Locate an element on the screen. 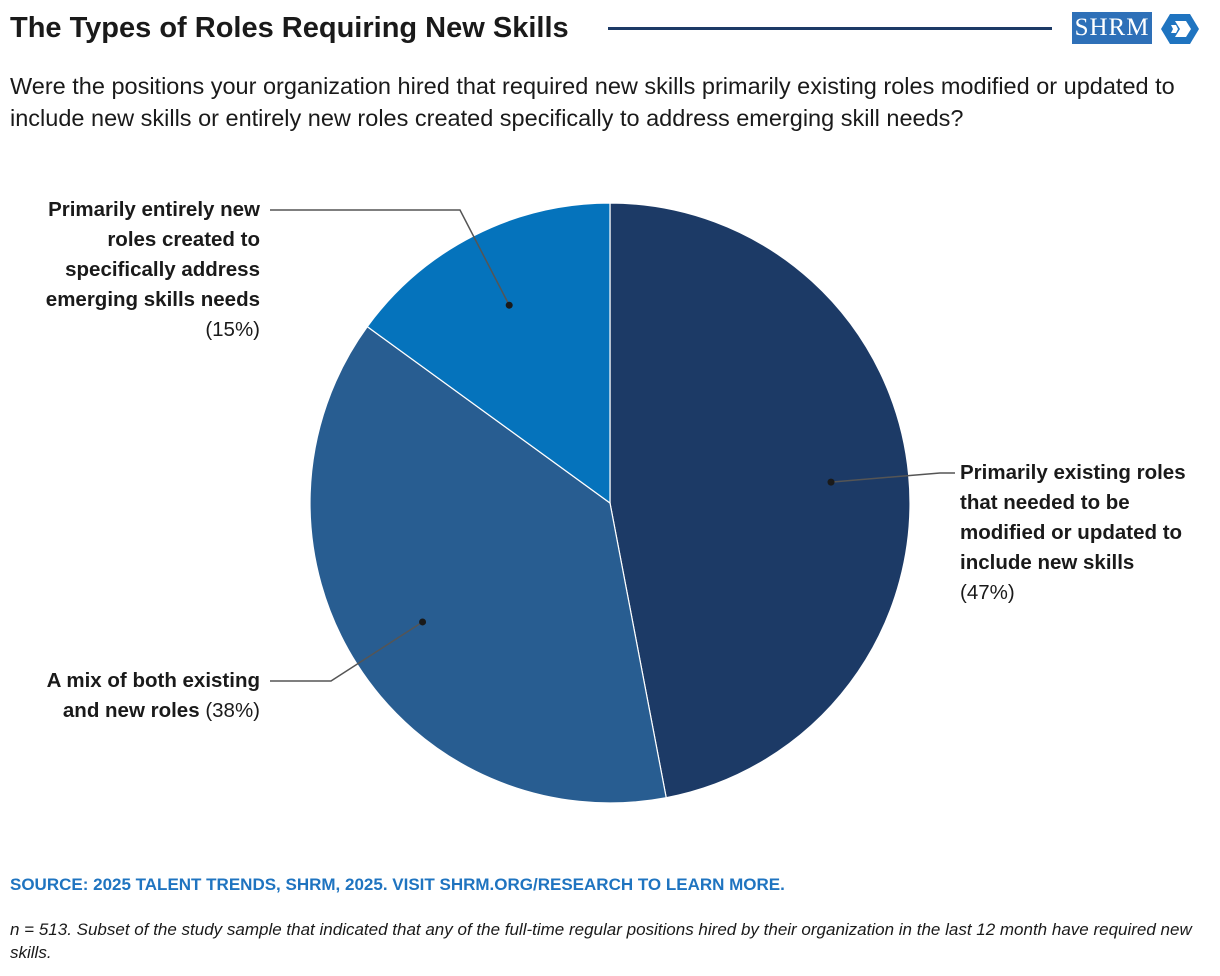  shrm-logo-text: SHRM is located at coordinates (1112, 28).